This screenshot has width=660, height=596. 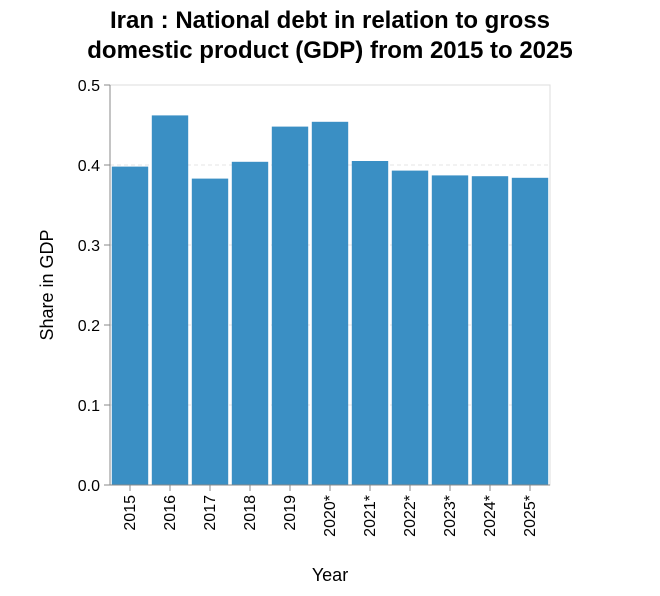 What do you see at coordinates (250, 513) in the screenshot?
I see `x-tick-label: 2018` at bounding box center [250, 513].